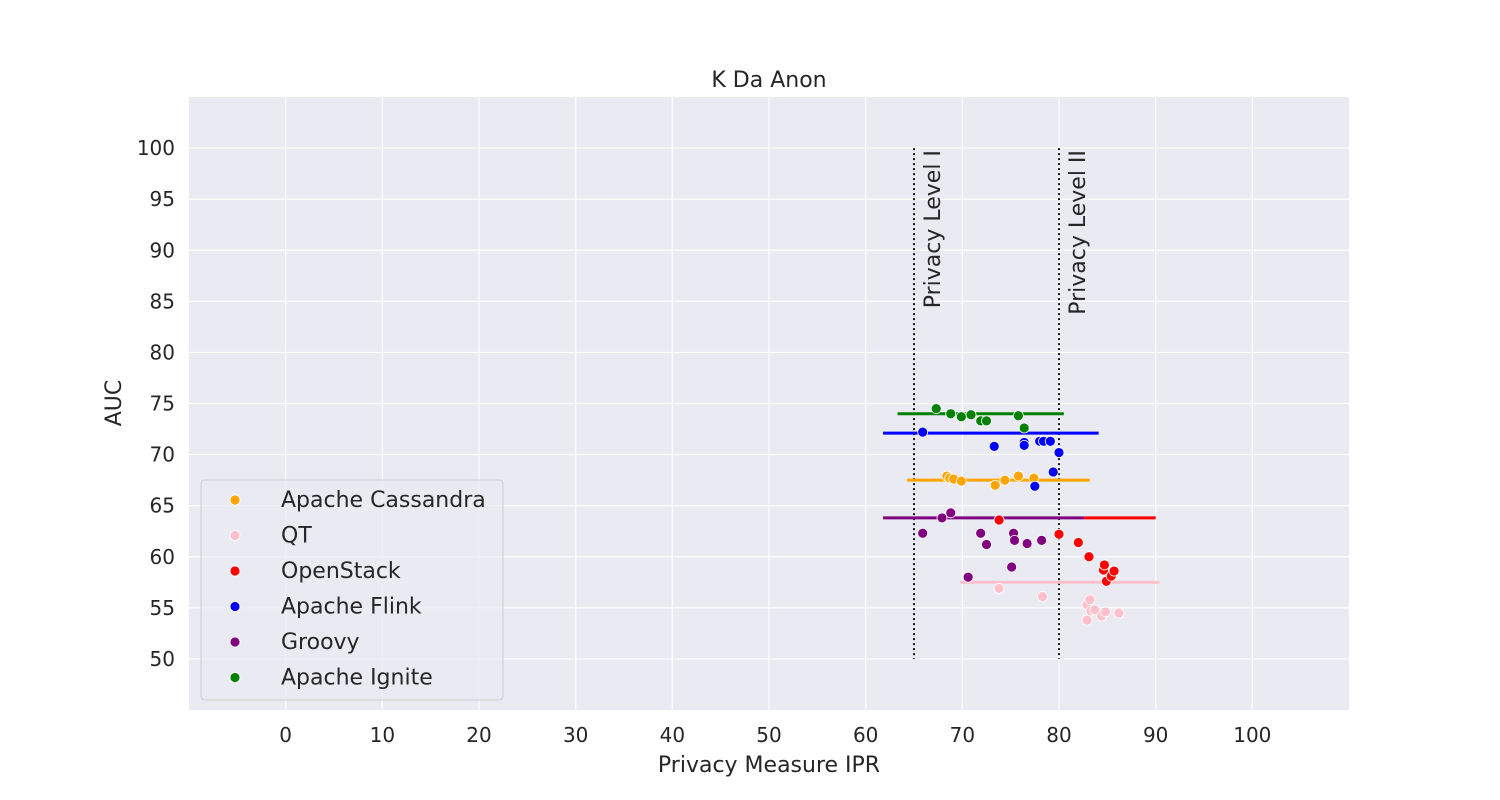 This screenshot has height=800, width=1500. Describe the element at coordinates (162, 659) in the screenshot. I see `y-tick-label: 50` at that location.